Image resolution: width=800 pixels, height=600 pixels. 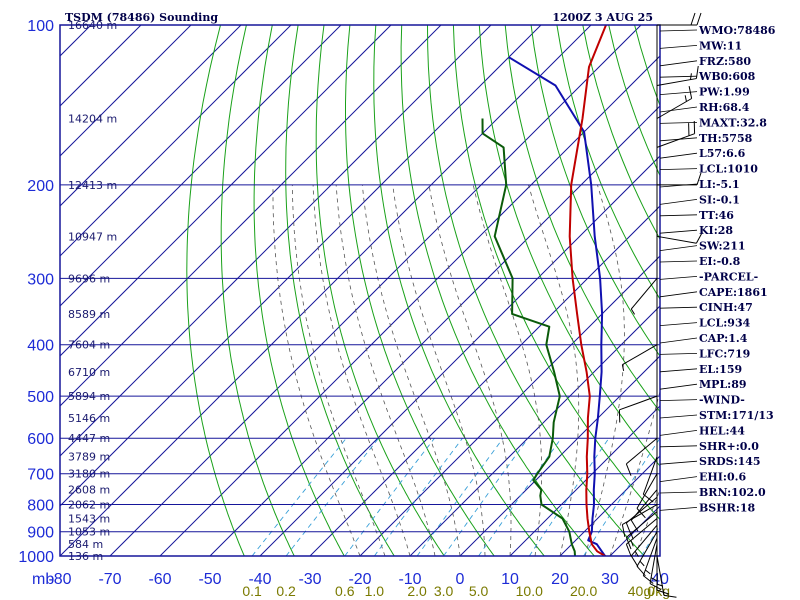 What do you see at coordinates (726, 138) in the screenshot?
I see `stat-entry: TH:5758` at bounding box center [726, 138].